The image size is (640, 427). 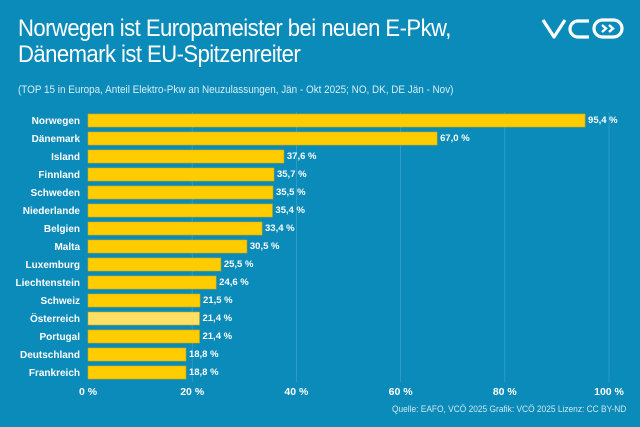 I want to click on x-tick-label: 80 %, so click(x=505, y=392).